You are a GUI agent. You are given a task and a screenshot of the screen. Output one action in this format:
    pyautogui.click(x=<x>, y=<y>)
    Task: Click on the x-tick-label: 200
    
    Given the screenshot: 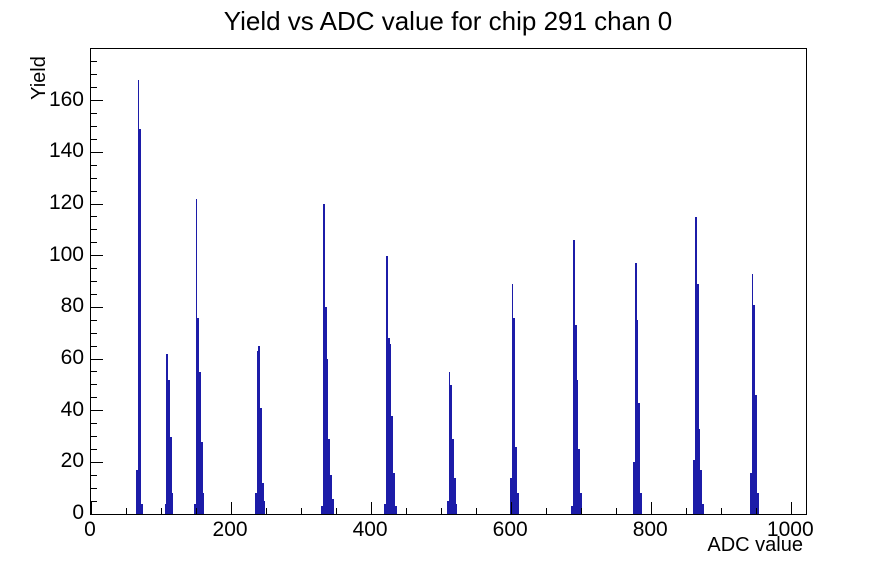 What is the action you would take?
    pyautogui.click(x=230, y=529)
    